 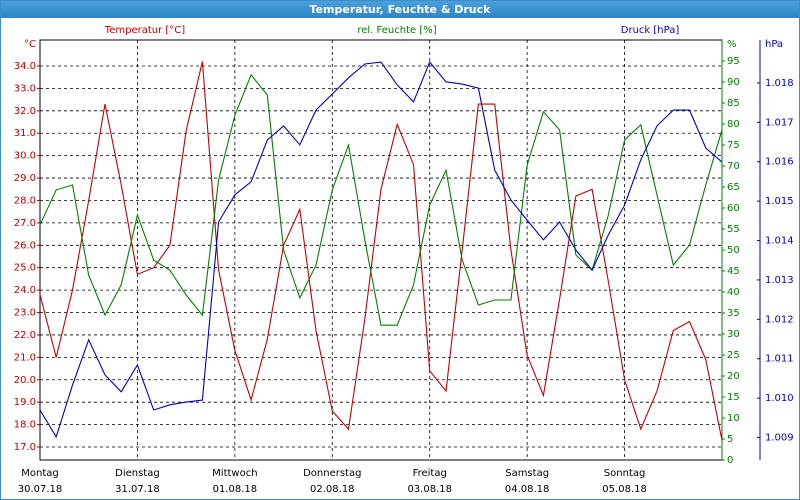 What do you see at coordinates (332, 489) in the screenshot?
I see `x-date: 02.08.18` at bounding box center [332, 489].